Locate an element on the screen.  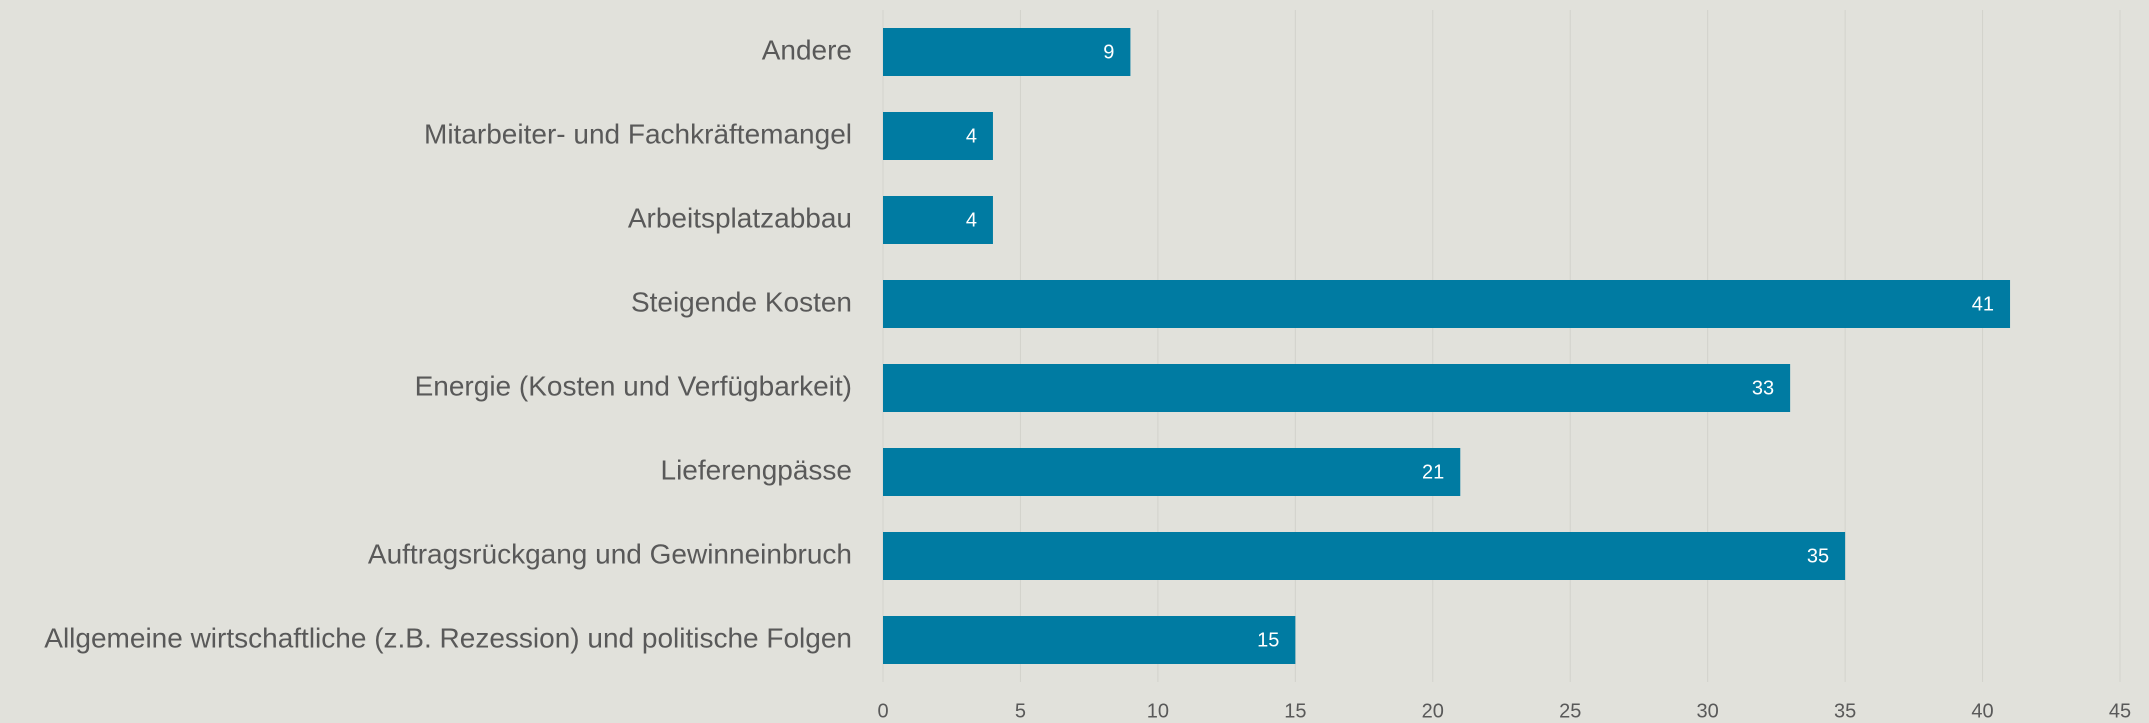
data-label: 41 is located at coordinates (1983, 304).